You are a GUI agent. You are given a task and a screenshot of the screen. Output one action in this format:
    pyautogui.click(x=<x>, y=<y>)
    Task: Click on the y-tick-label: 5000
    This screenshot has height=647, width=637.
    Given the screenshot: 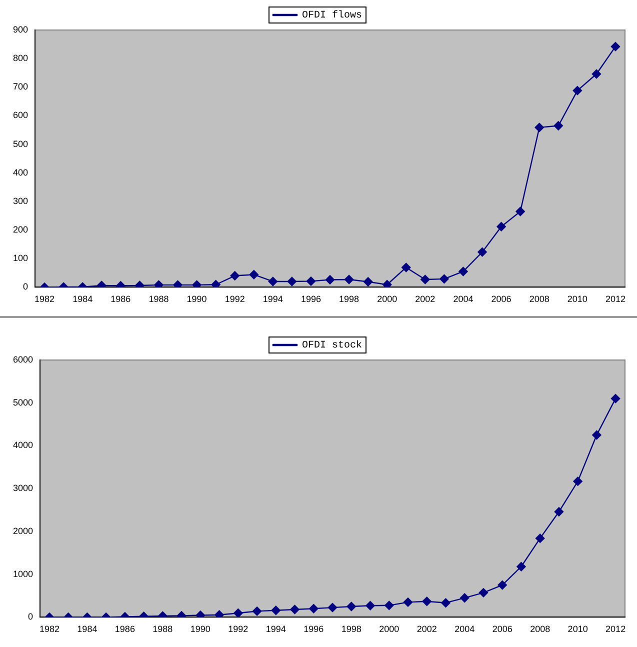 What is the action you would take?
    pyautogui.click(x=23, y=402)
    